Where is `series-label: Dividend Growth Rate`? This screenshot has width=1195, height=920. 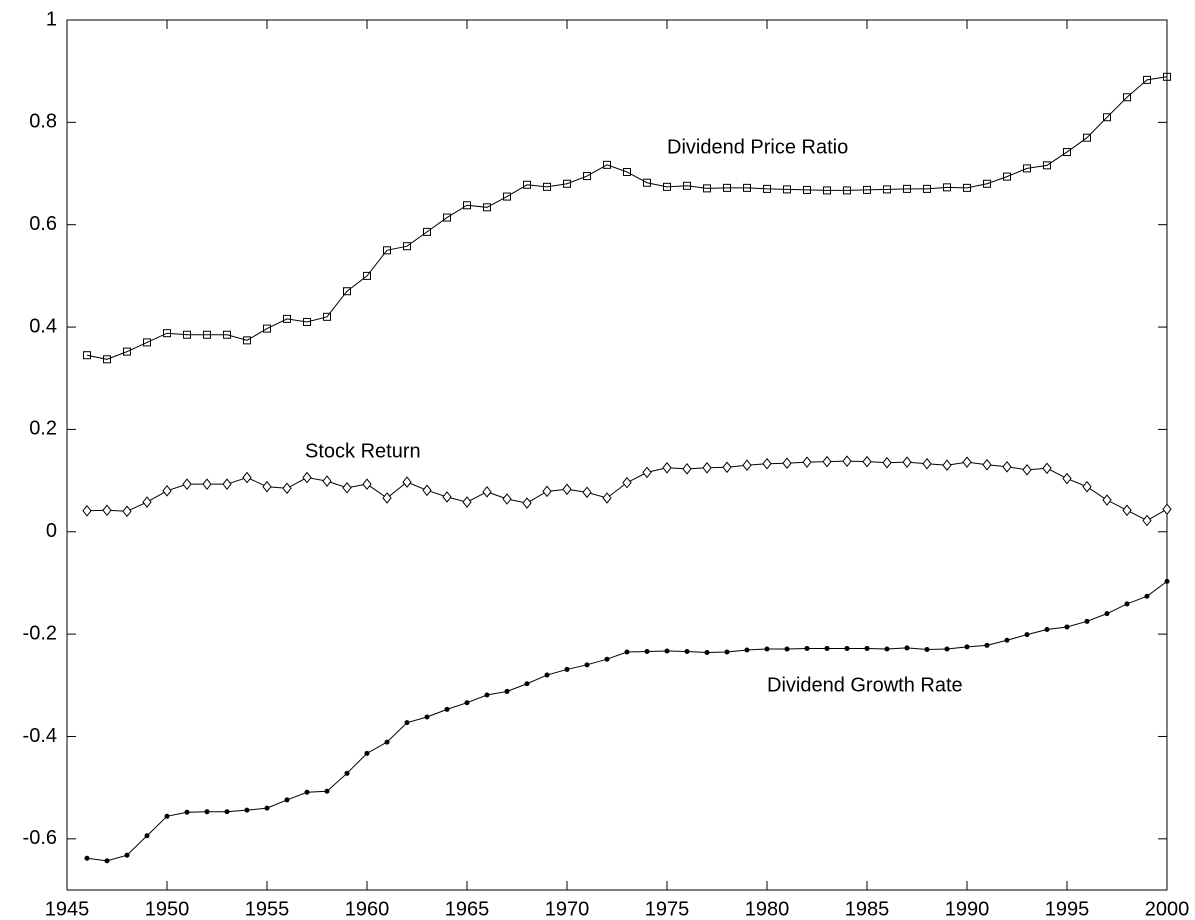
series-label: Dividend Growth Rate is located at coordinates (865, 685).